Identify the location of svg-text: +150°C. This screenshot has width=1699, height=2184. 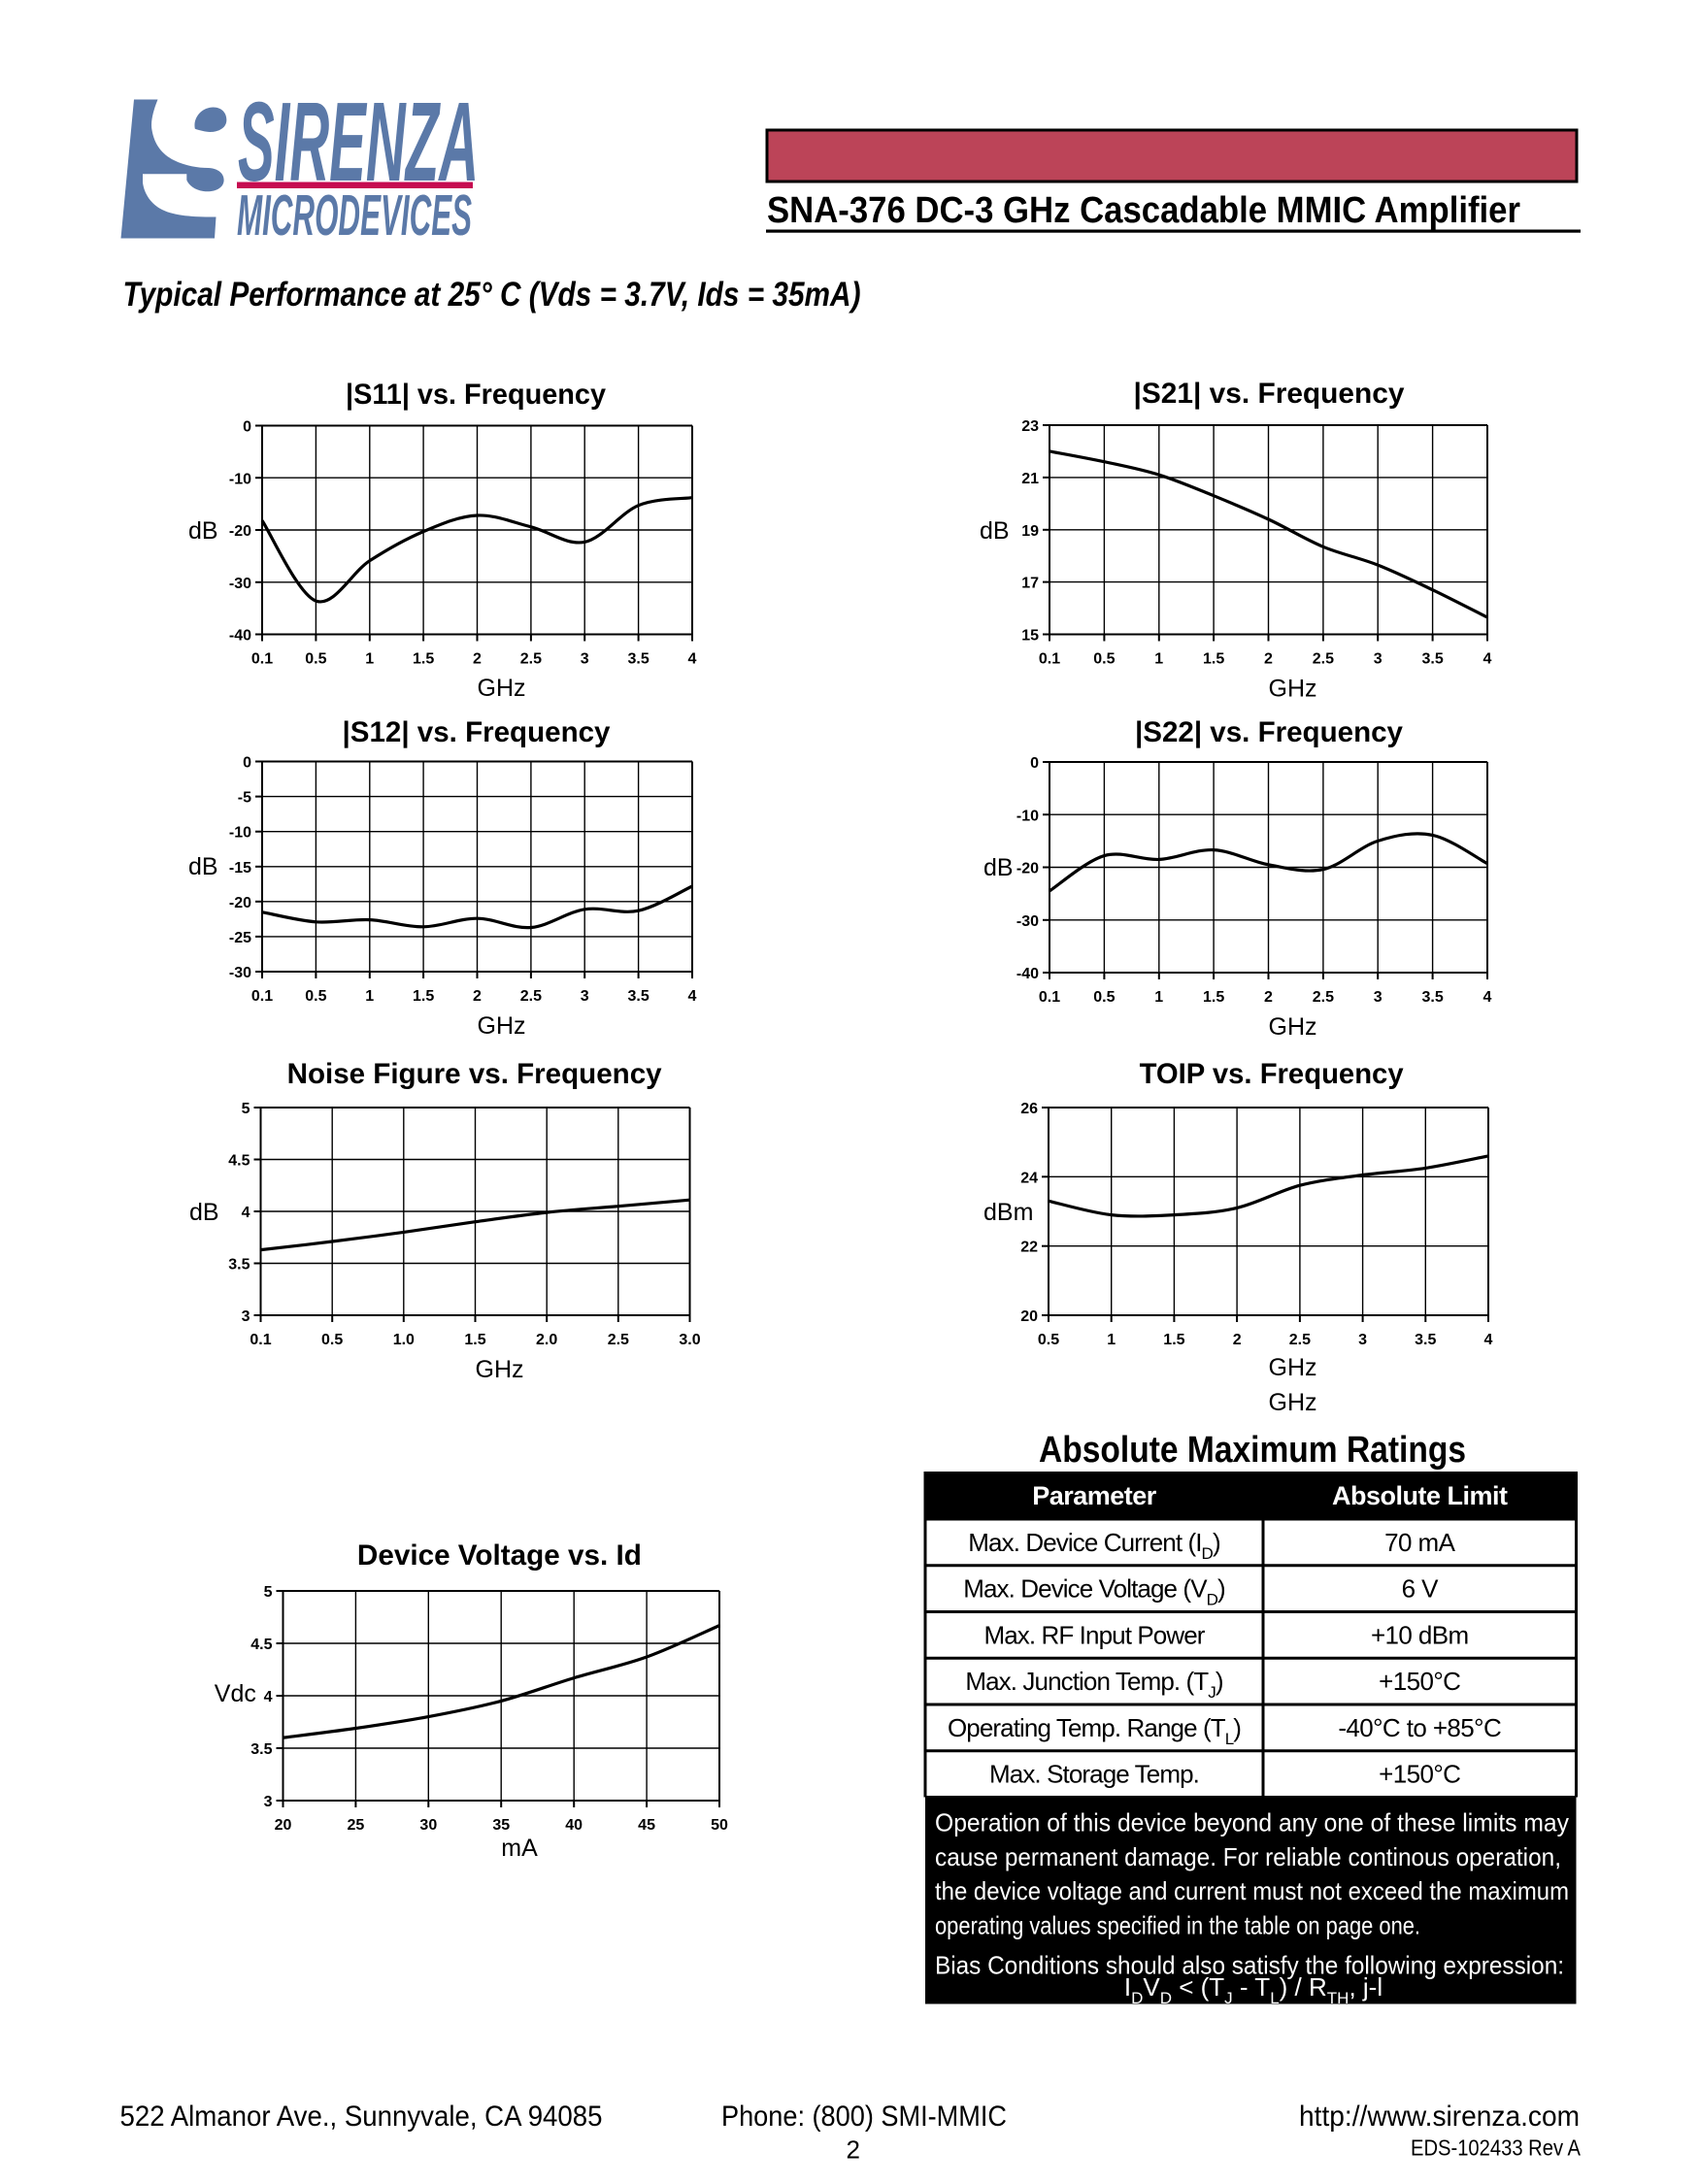
(1419, 1774).